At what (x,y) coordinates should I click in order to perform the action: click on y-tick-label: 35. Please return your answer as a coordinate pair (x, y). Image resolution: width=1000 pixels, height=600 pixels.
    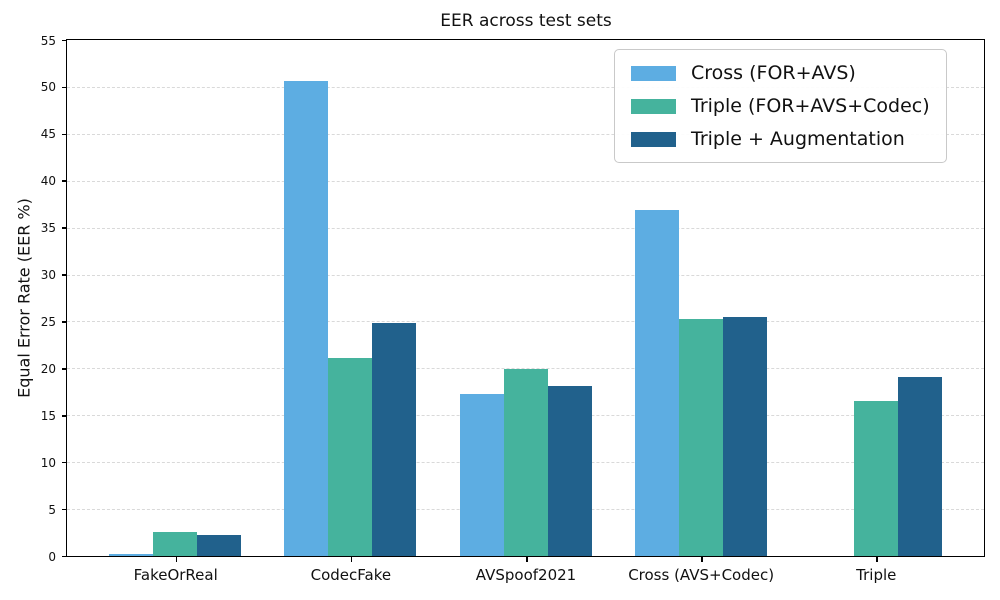
    Looking at the image, I should click on (48, 228).